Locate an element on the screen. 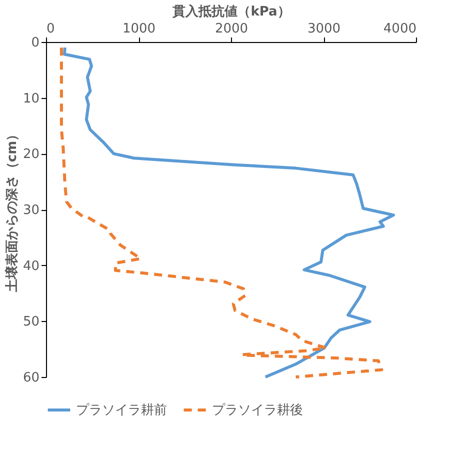 Image resolution: width=466 pixels, height=451 pixels. y-tick-label: 50 is located at coordinates (31, 322).